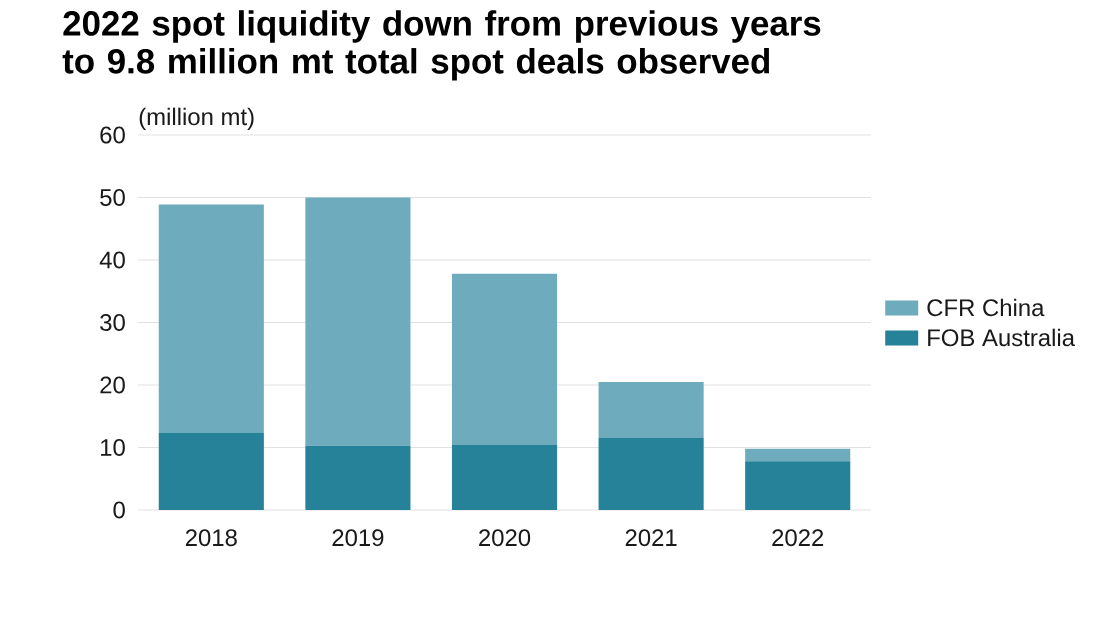 This screenshot has height=617, width=1105. Describe the element at coordinates (505, 538) in the screenshot. I see `x-tick-label: 2020` at that location.